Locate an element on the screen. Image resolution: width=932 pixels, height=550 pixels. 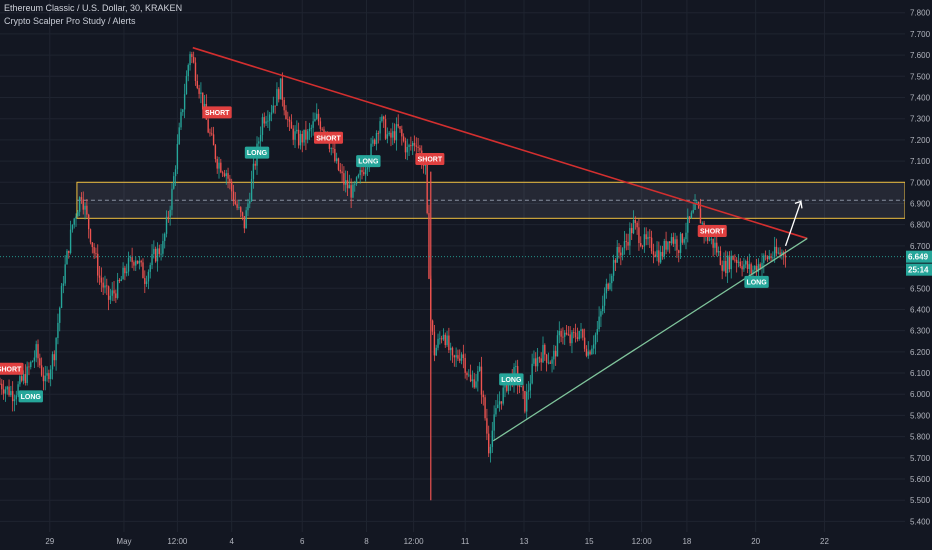
y-tick-label: 7.300 is located at coordinates (920, 119).